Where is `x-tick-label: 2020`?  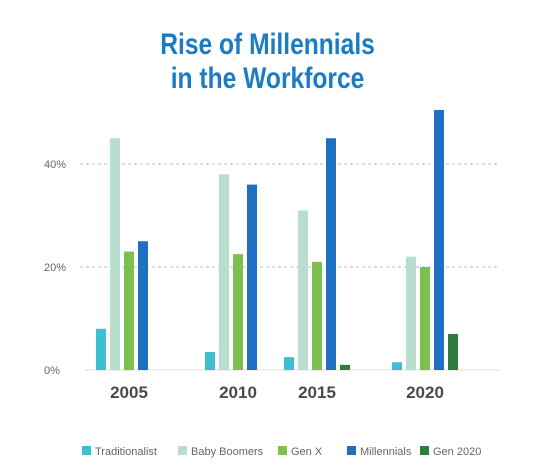 x-tick-label: 2020 is located at coordinates (425, 392).